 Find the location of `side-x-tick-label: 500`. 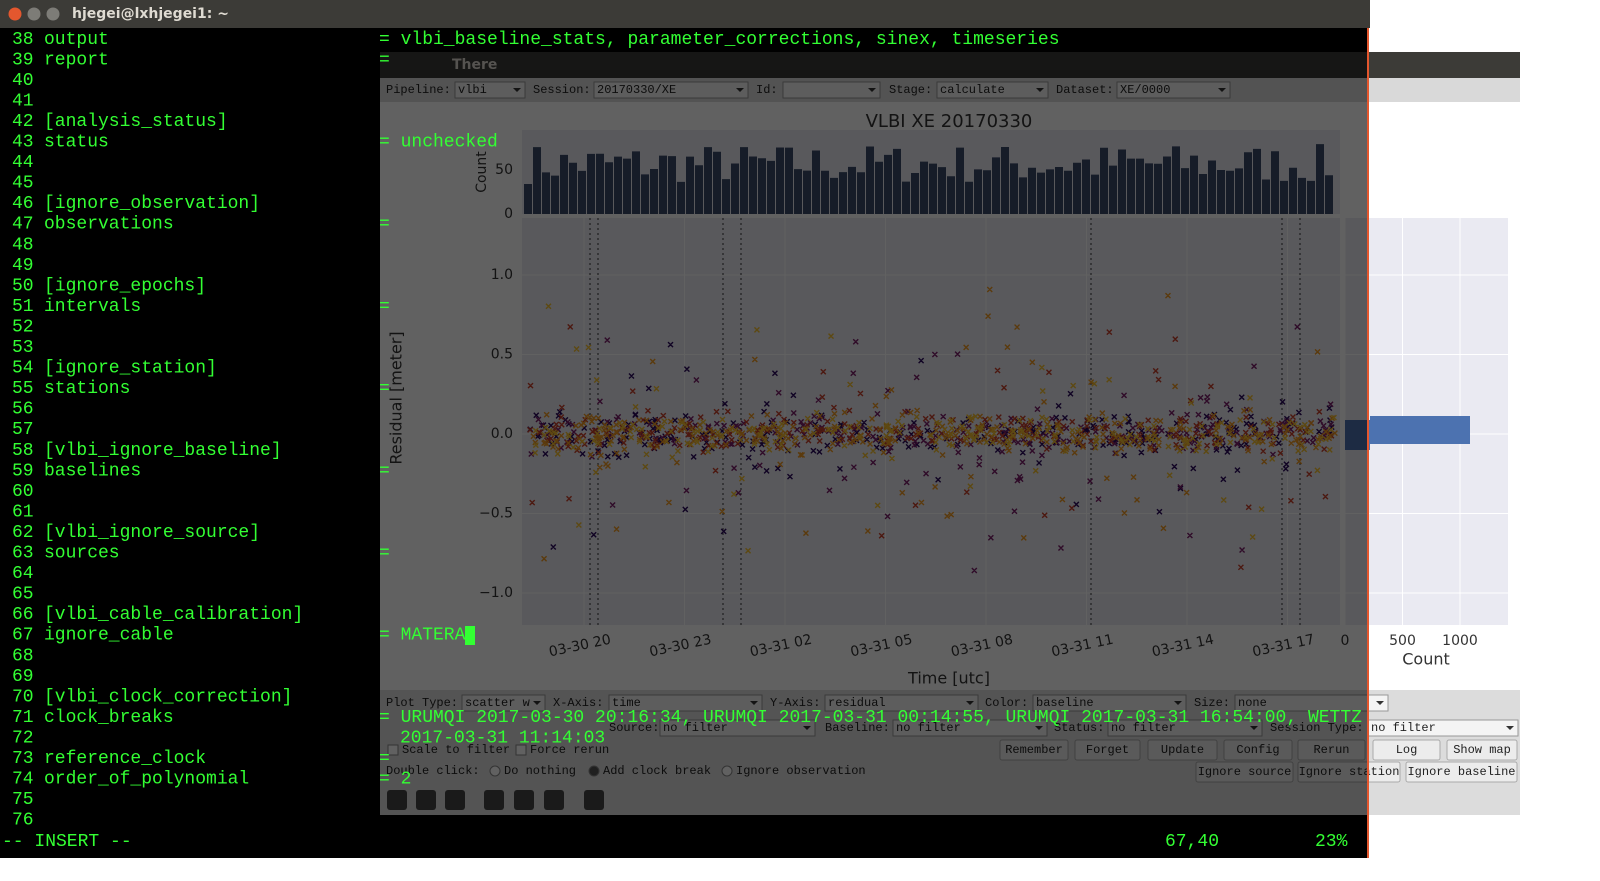

side-x-tick-label: 500 is located at coordinates (1402, 641).